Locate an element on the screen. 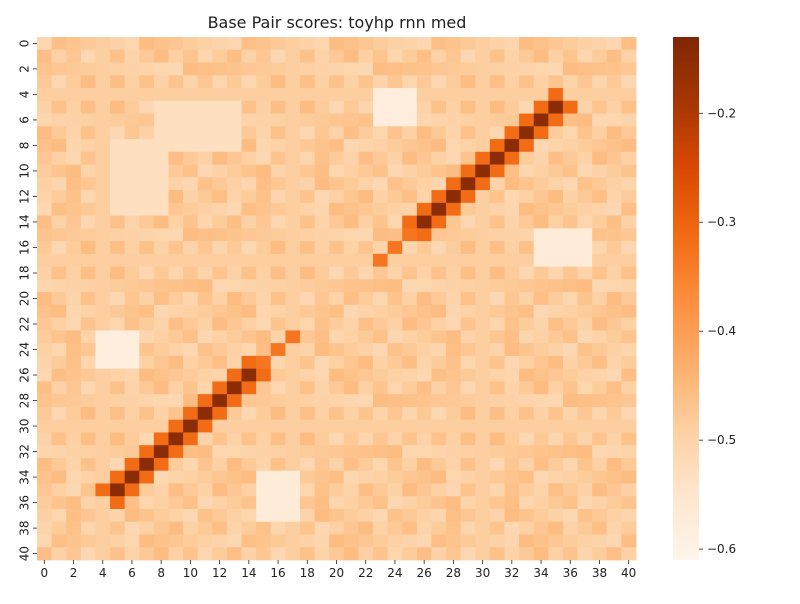 Image resolution: width=800 pixels, height=604 pixels. y-tick-label: 36 is located at coordinates (25, 502).